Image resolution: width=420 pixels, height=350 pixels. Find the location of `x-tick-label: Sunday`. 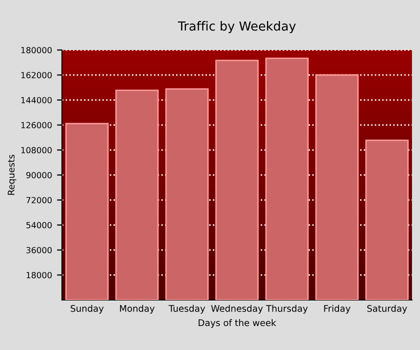

x-tick-label: Sunday is located at coordinates (87, 309).